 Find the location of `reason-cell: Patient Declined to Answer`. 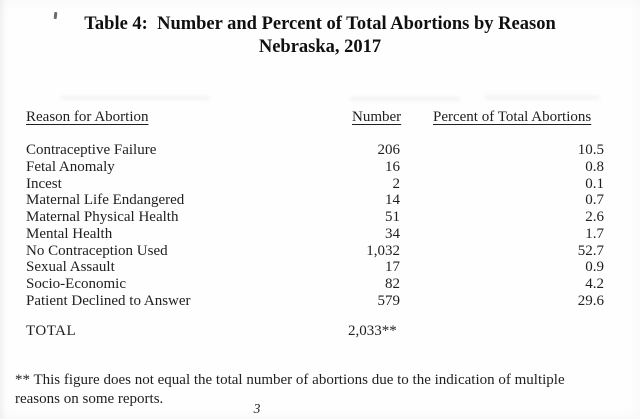

reason-cell: Patient Declined to Answer is located at coordinates (108, 300).